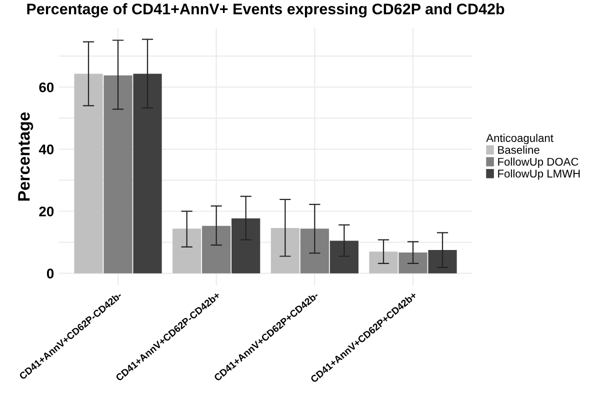 This screenshot has width=590, height=402. I want to click on chart-title: Percentage of CD41+AnnV+ Events expressing CD62P and CD42b, so click(265, 10).